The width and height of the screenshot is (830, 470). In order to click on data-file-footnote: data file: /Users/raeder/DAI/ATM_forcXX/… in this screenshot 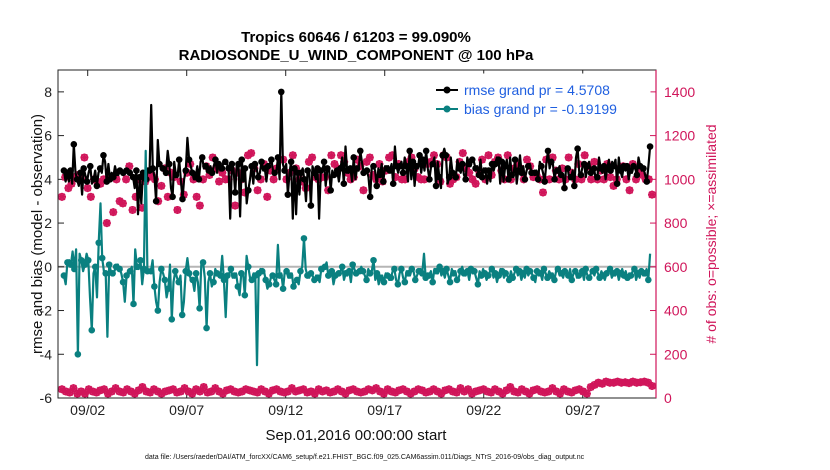, I will do `click(365, 457)`.